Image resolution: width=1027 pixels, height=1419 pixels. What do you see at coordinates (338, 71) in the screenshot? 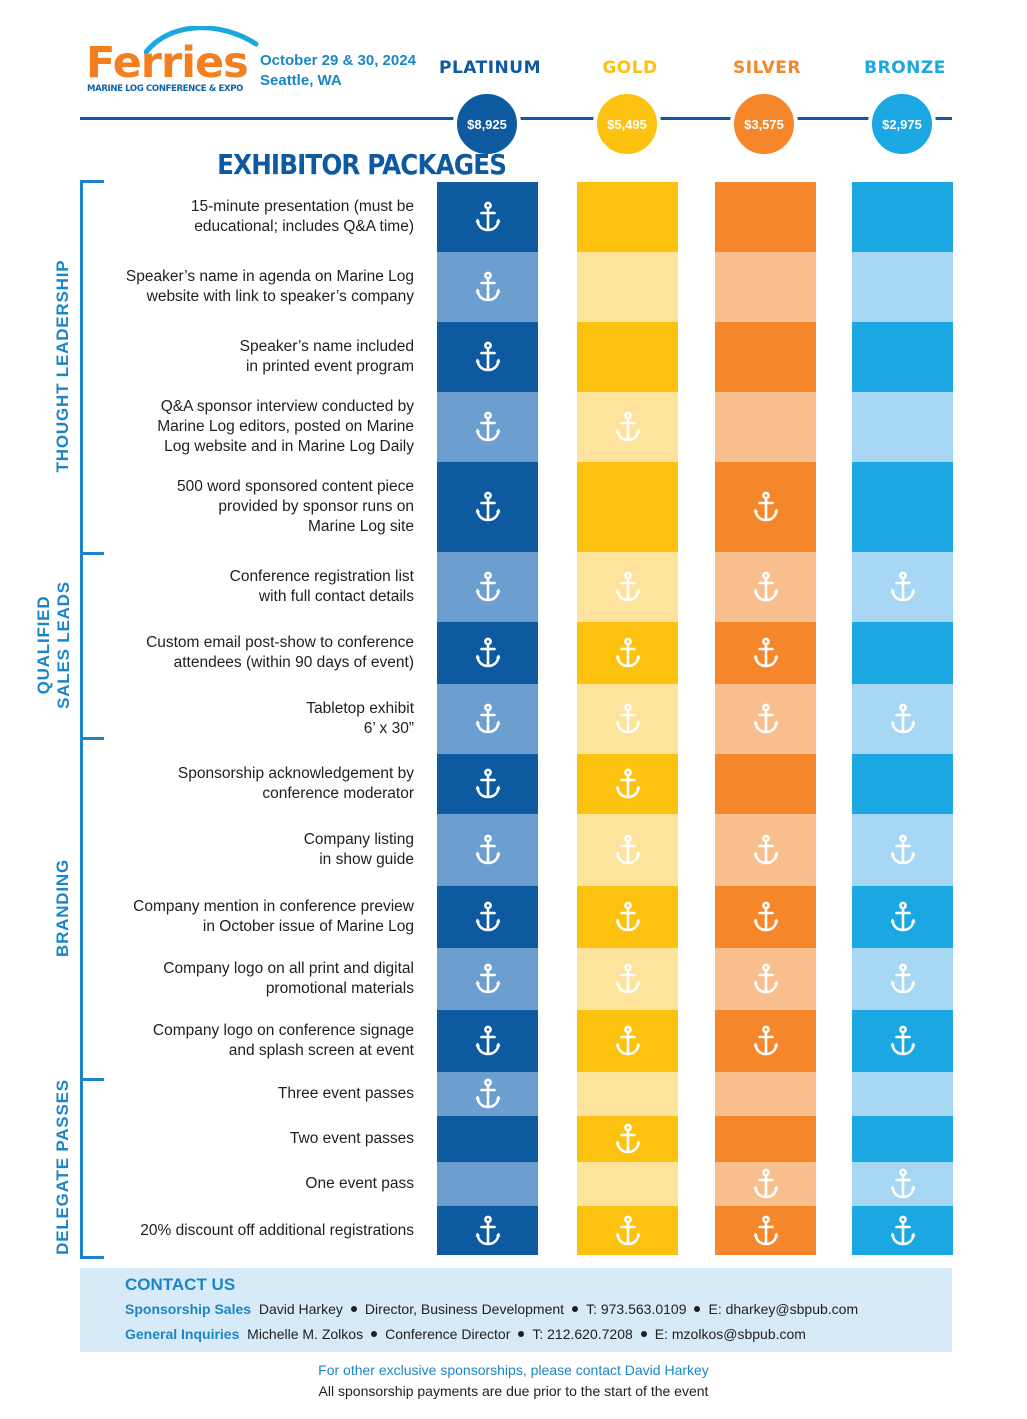
I see `event-info: October 29 & 30, 2024 Seattle, WA` at bounding box center [338, 71].